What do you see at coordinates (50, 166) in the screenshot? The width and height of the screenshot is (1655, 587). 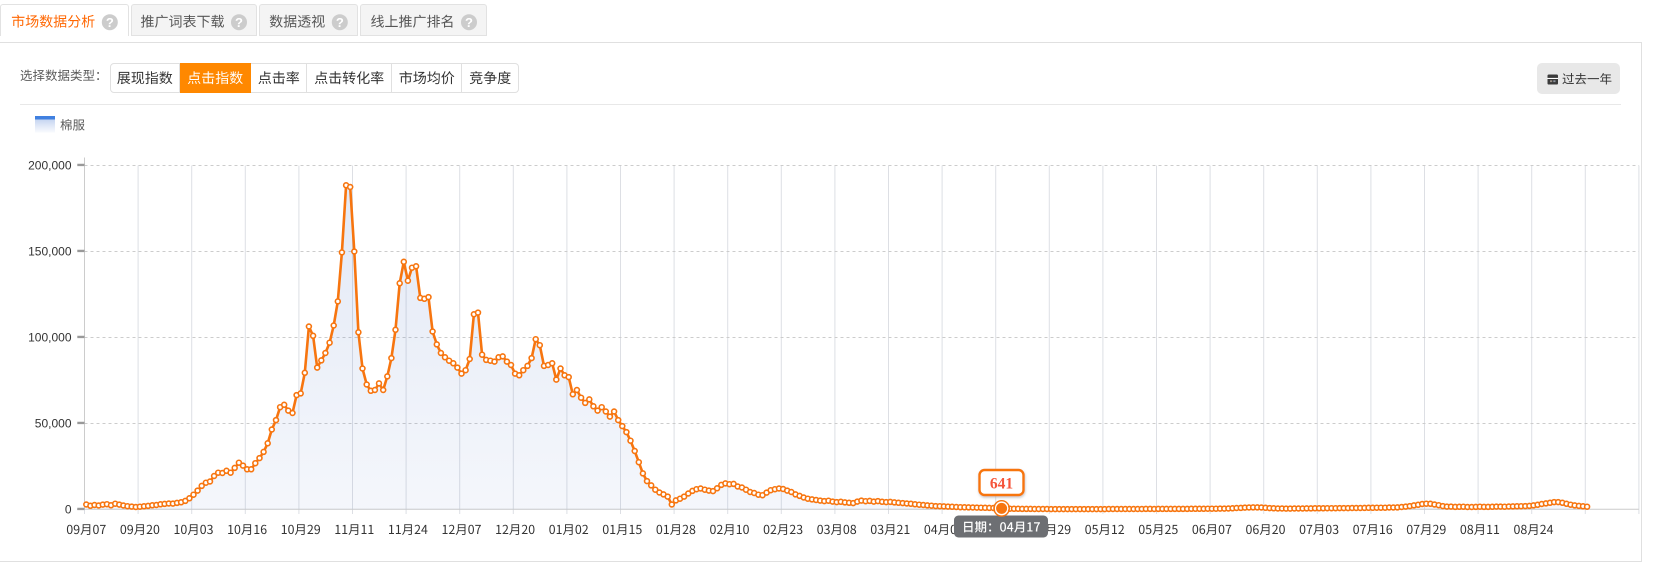 I see `svg-text: 200,000` at bounding box center [50, 166].